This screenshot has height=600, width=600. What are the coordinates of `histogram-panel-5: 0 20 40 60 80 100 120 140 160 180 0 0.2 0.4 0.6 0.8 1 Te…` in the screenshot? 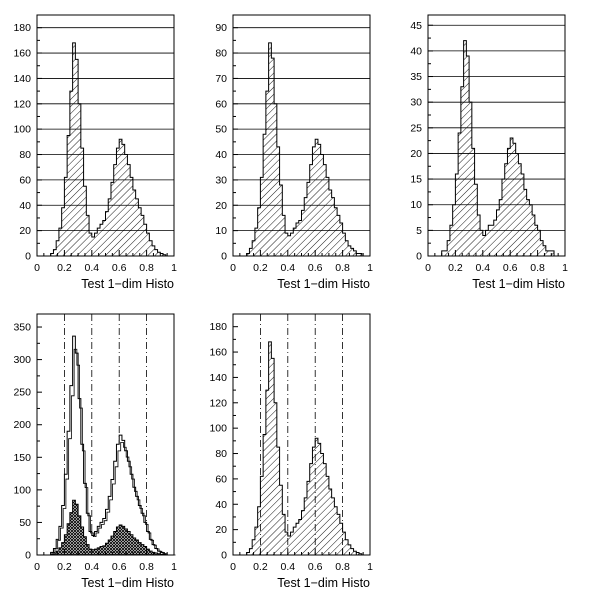 It's located at (291, 451).